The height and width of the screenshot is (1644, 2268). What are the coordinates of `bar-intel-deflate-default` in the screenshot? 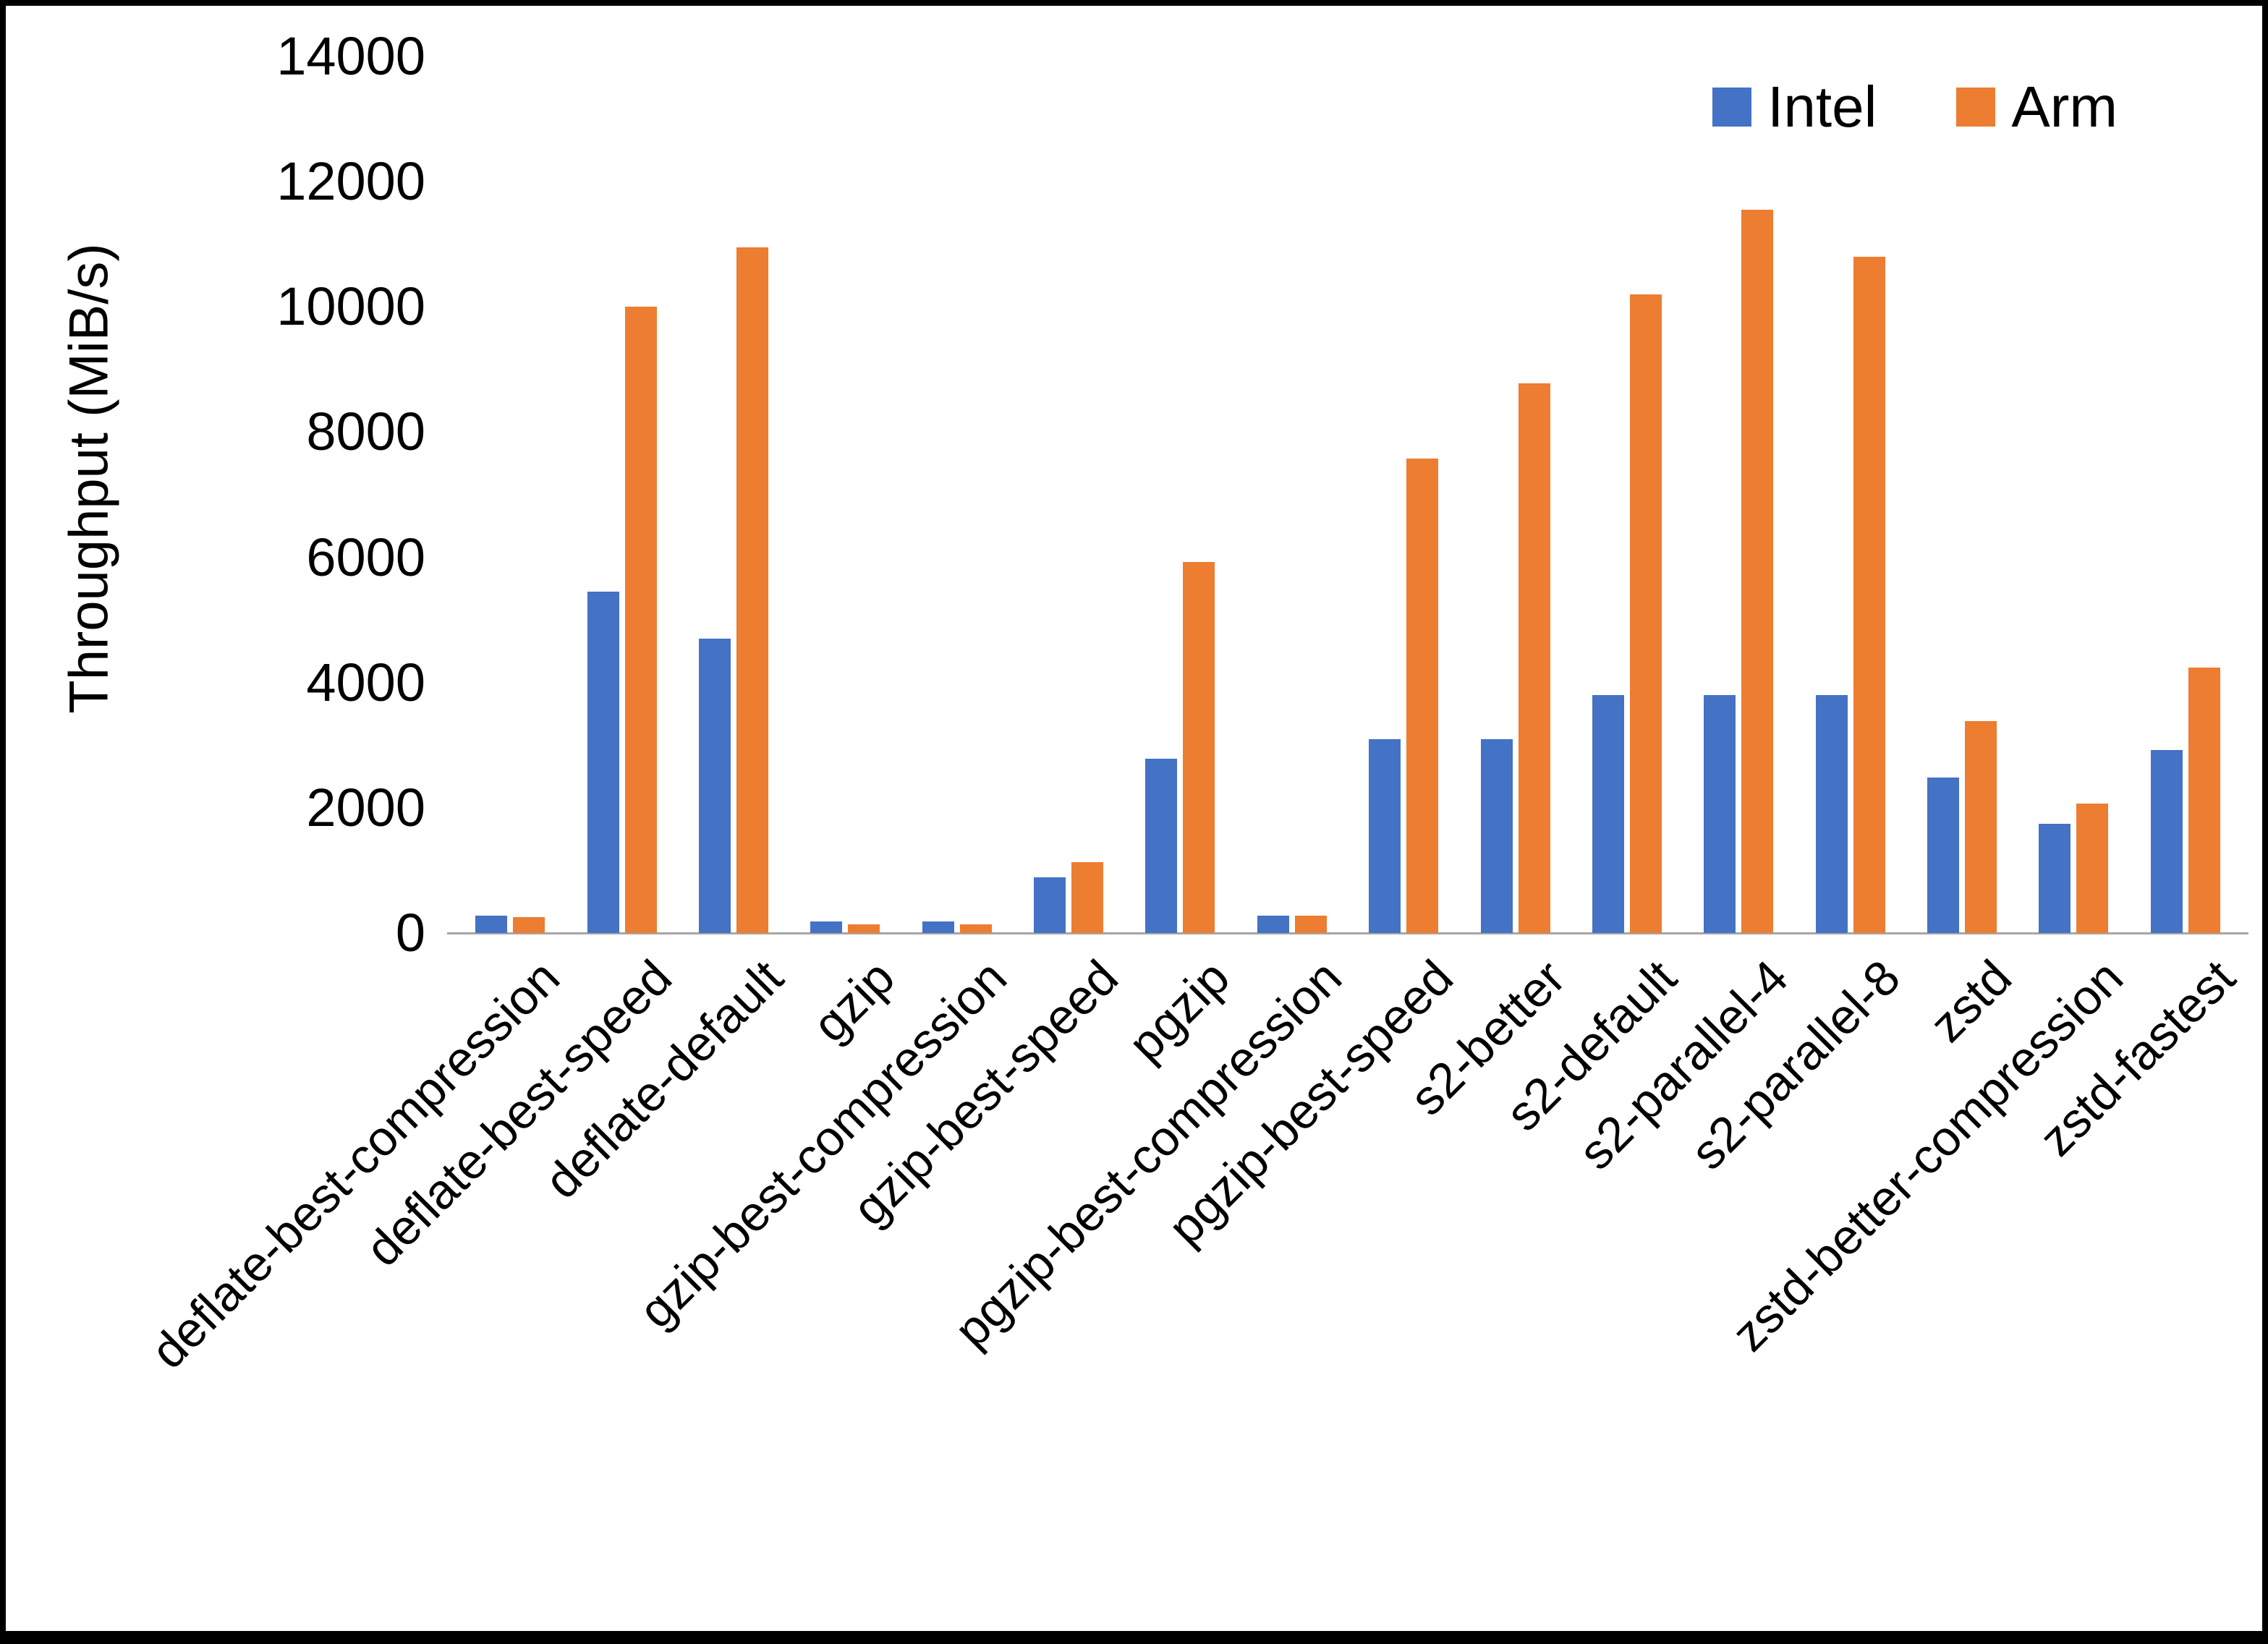 It's located at (714, 786).